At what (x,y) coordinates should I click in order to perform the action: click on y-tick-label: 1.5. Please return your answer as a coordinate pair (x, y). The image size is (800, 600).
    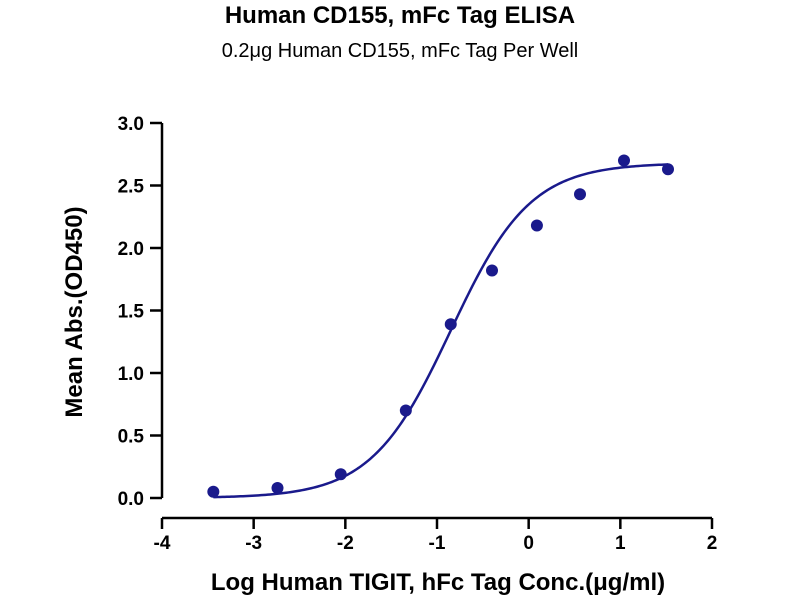
    Looking at the image, I should click on (131, 312).